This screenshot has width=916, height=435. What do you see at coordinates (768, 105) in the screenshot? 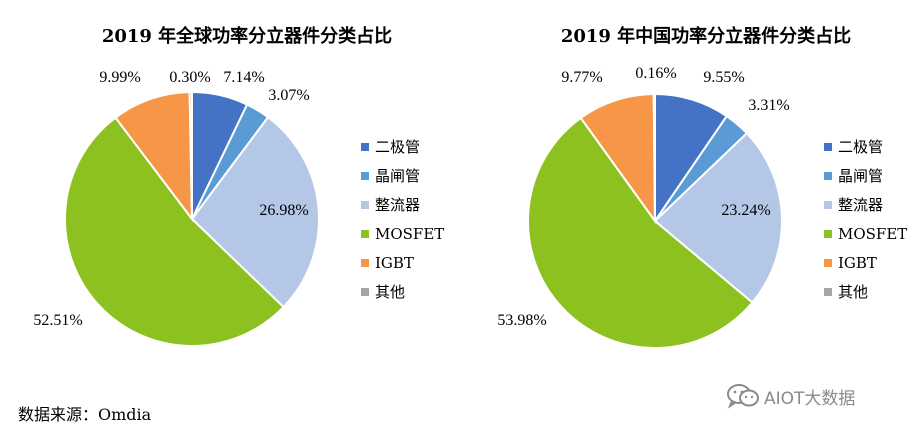
I see `data-label: 3.31%` at bounding box center [768, 105].